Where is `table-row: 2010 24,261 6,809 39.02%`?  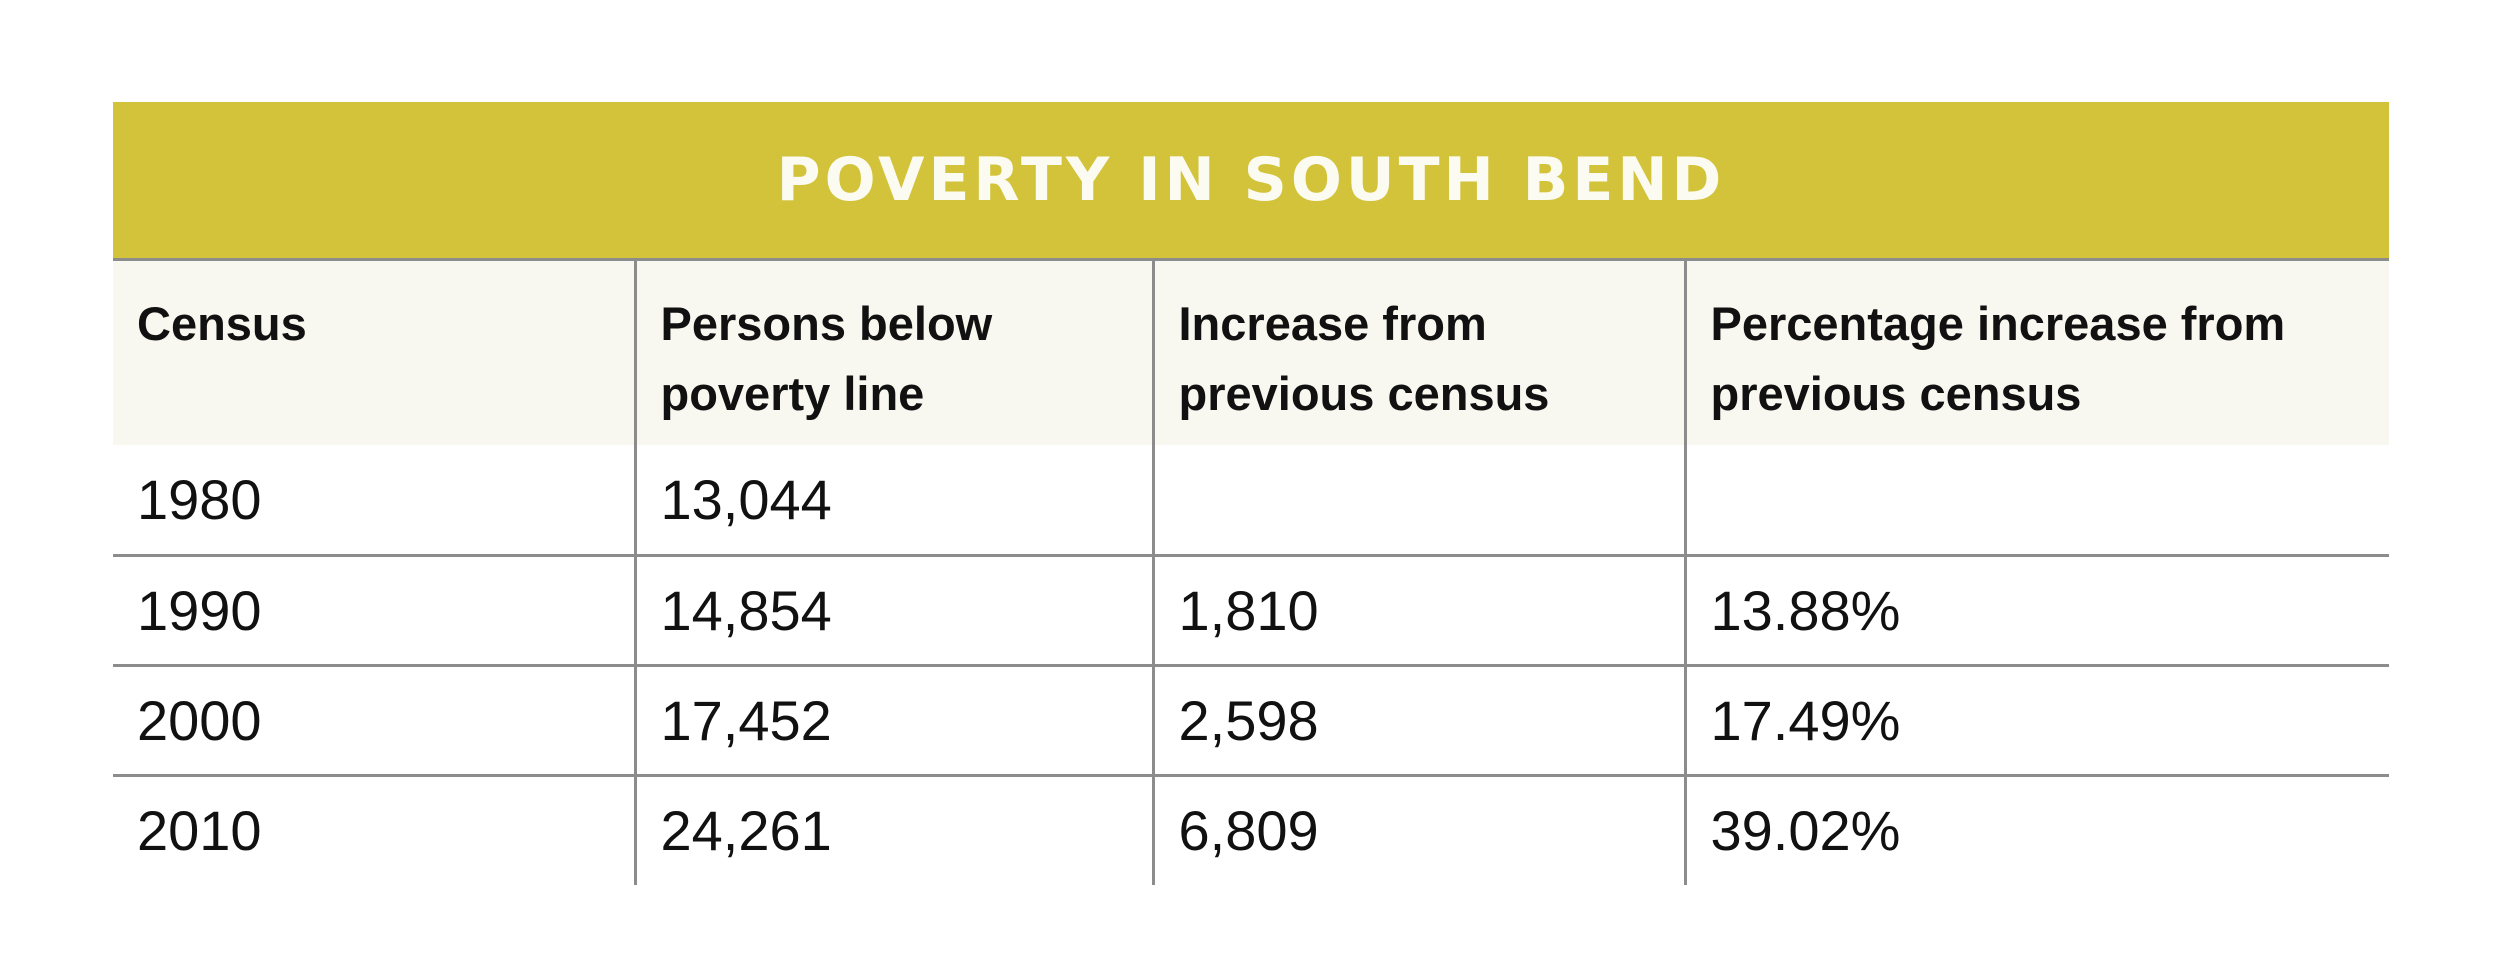
table-row: 2010 24,261 6,809 39.02% is located at coordinates (1251, 829).